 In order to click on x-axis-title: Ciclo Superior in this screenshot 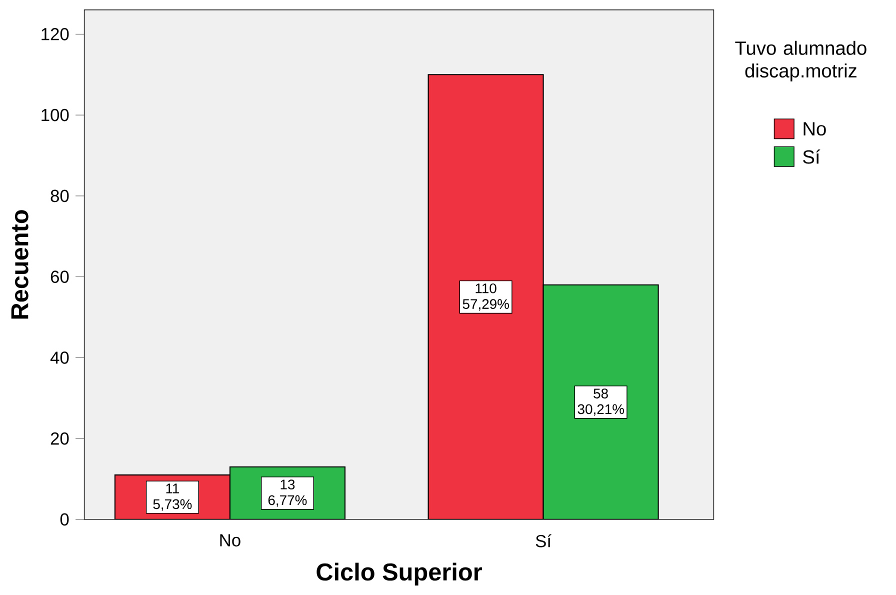, I will do `click(399, 574)`.